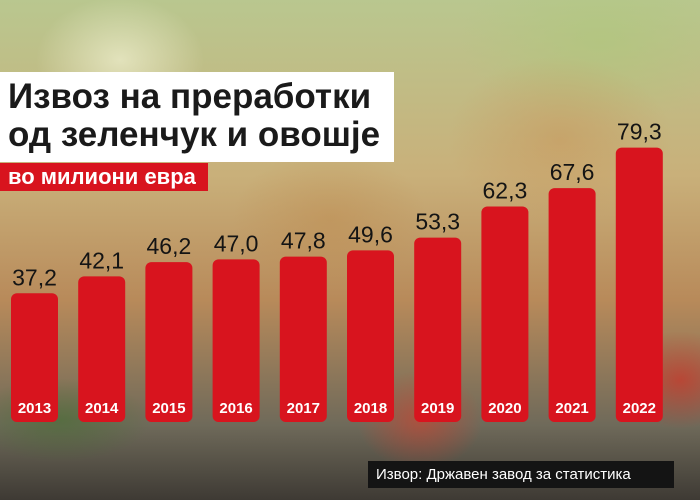  I want to click on value-label-2014: 42,1, so click(101, 260).